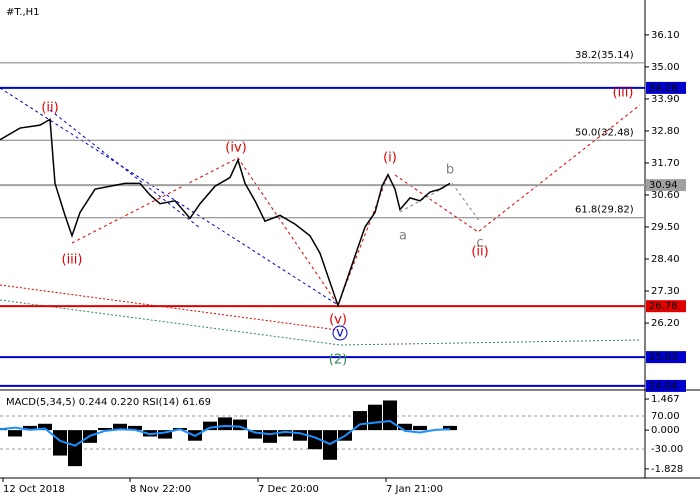 This screenshot has height=500, width=700. Describe the element at coordinates (479, 243) in the screenshot. I see `wave-label: c` at that location.